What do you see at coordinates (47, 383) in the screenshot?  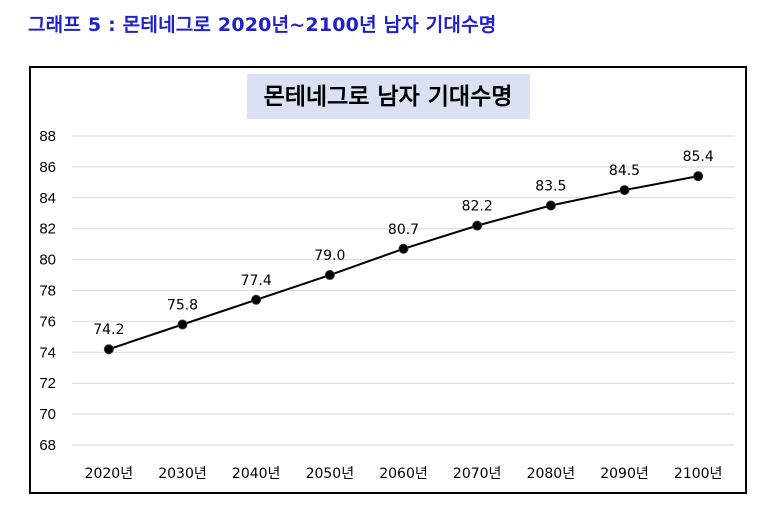 I see `y-tick-label: 72` at bounding box center [47, 383].